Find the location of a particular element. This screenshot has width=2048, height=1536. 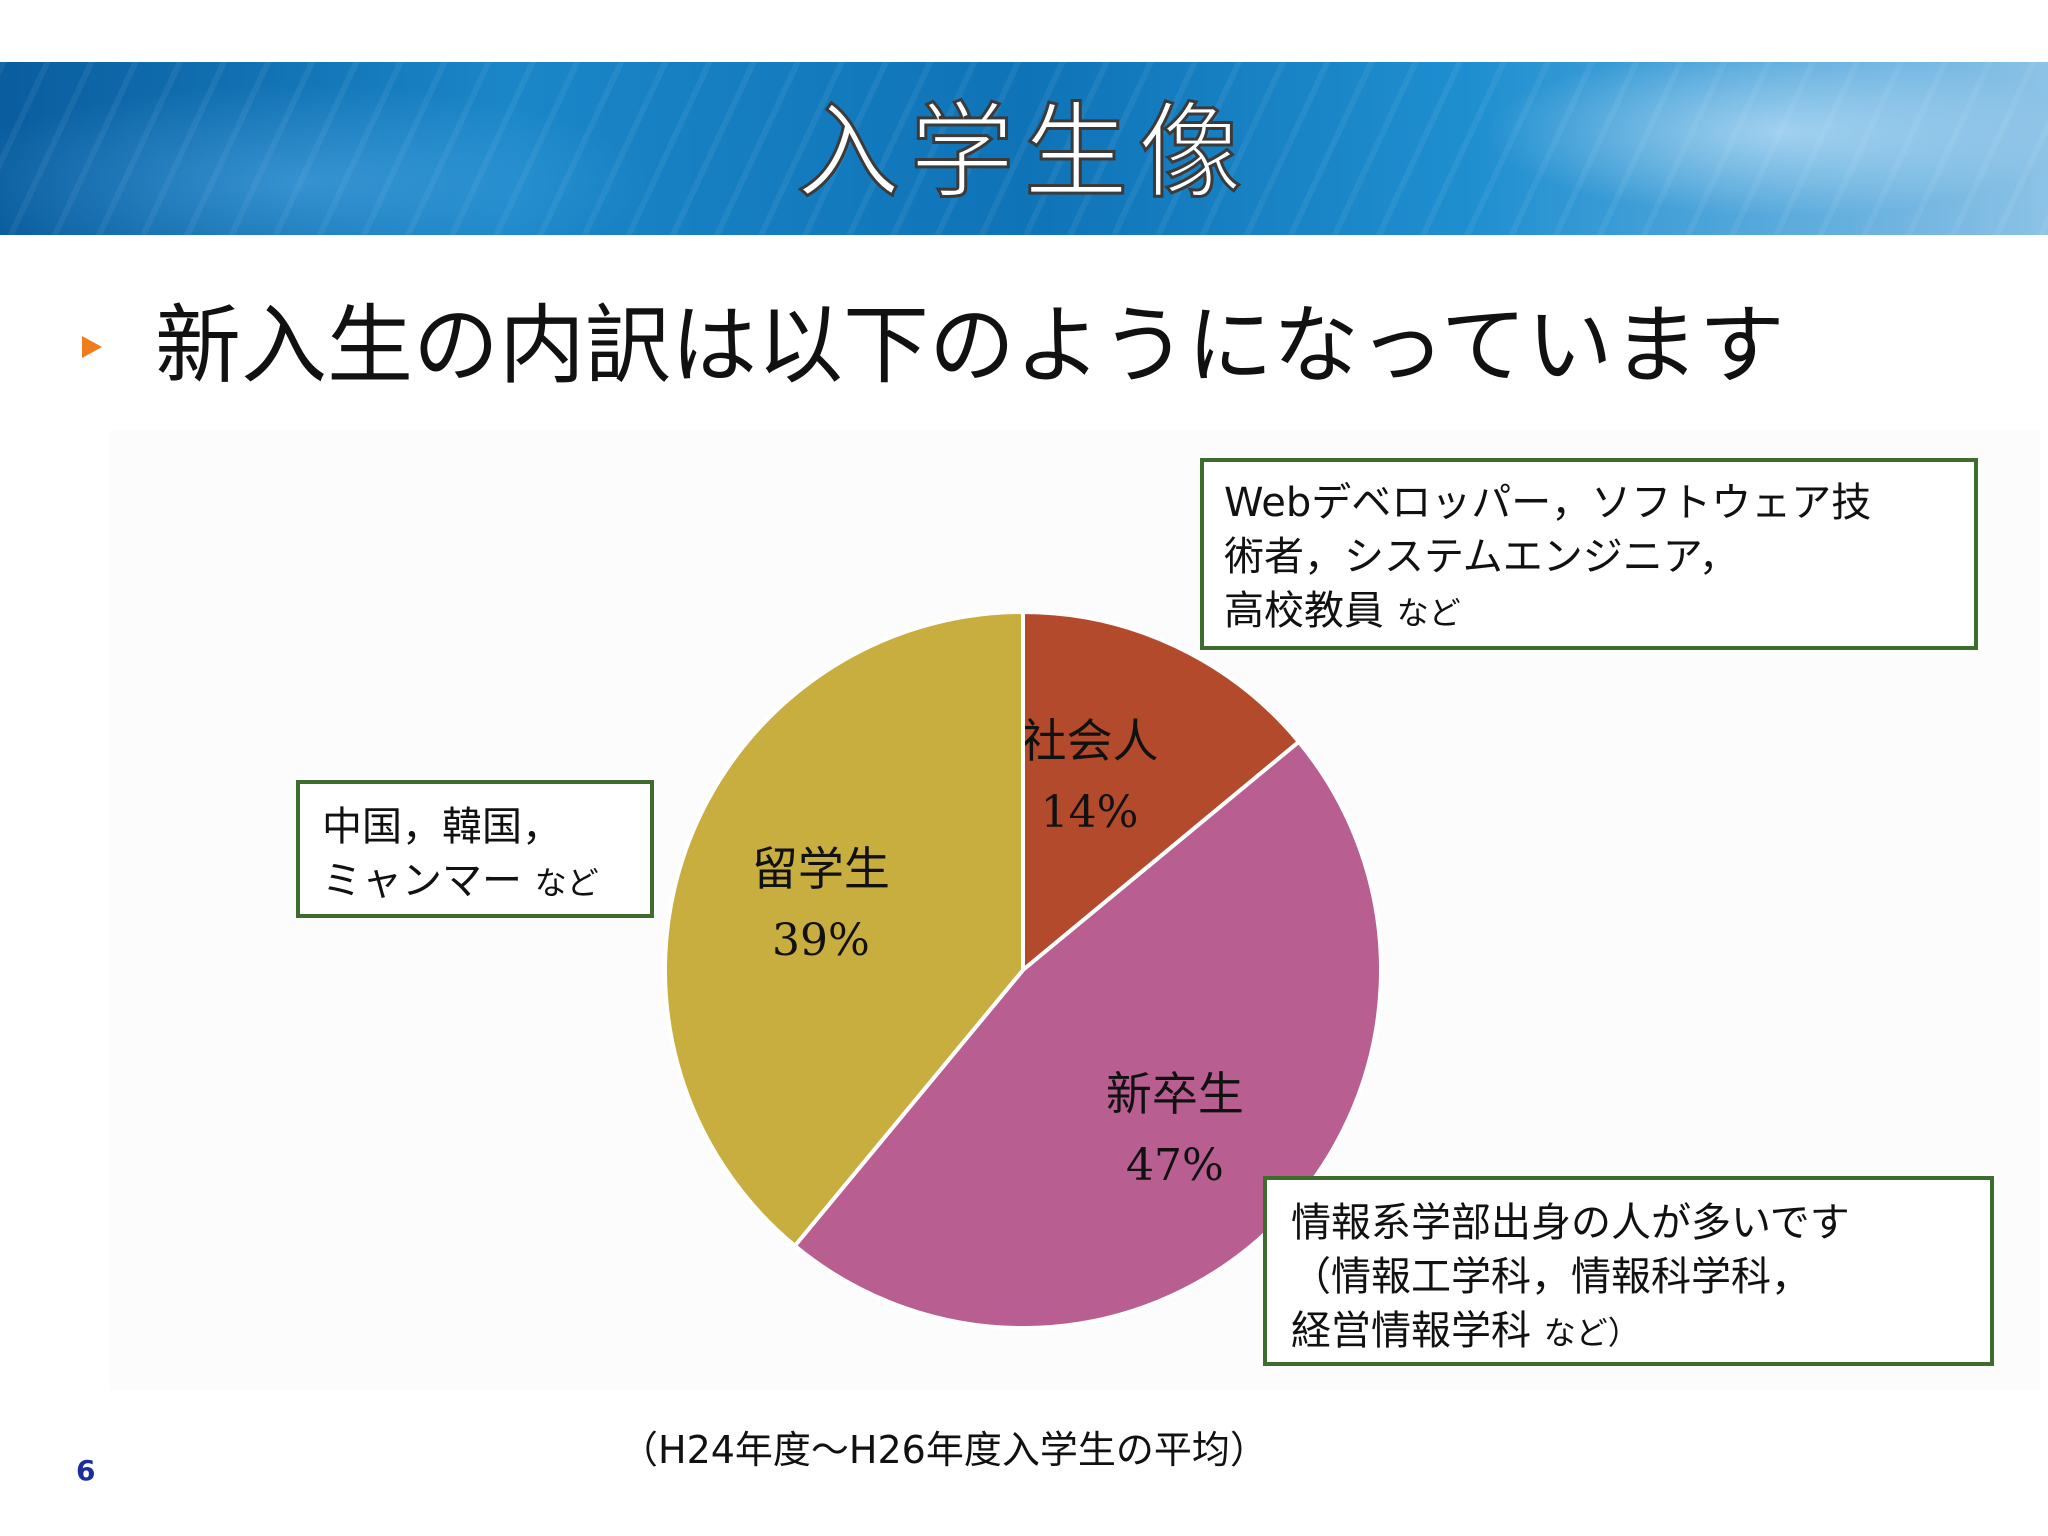

callout-line: 高校教員 など is located at coordinates (1599, 612).